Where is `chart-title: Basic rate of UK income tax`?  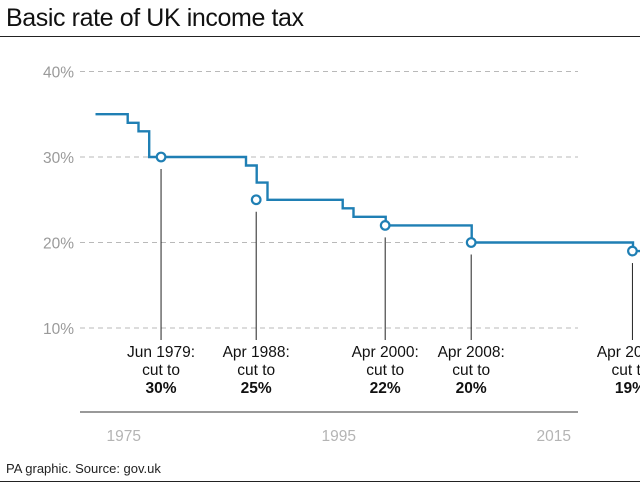 chart-title: Basic rate of UK income tax is located at coordinates (155, 18).